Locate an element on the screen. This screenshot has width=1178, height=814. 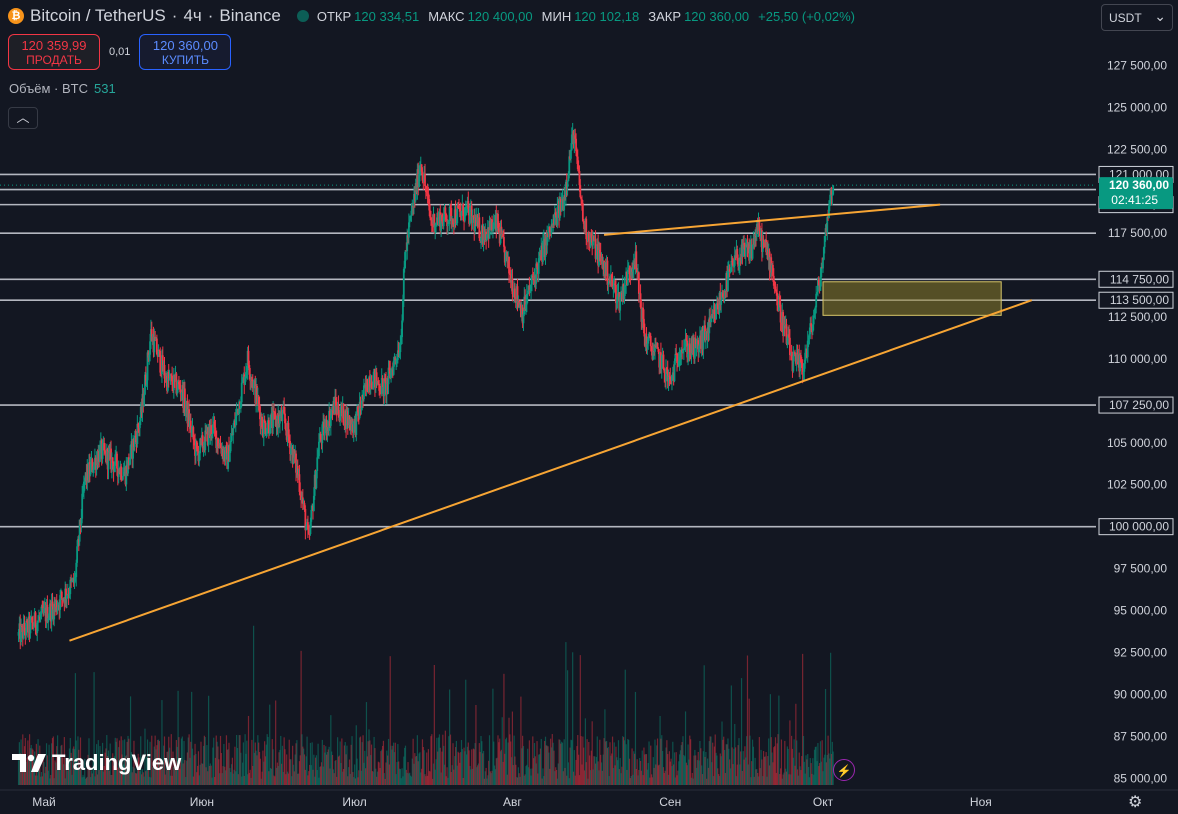
tradingview-logo: TradingView is located at coordinates (96, 763).